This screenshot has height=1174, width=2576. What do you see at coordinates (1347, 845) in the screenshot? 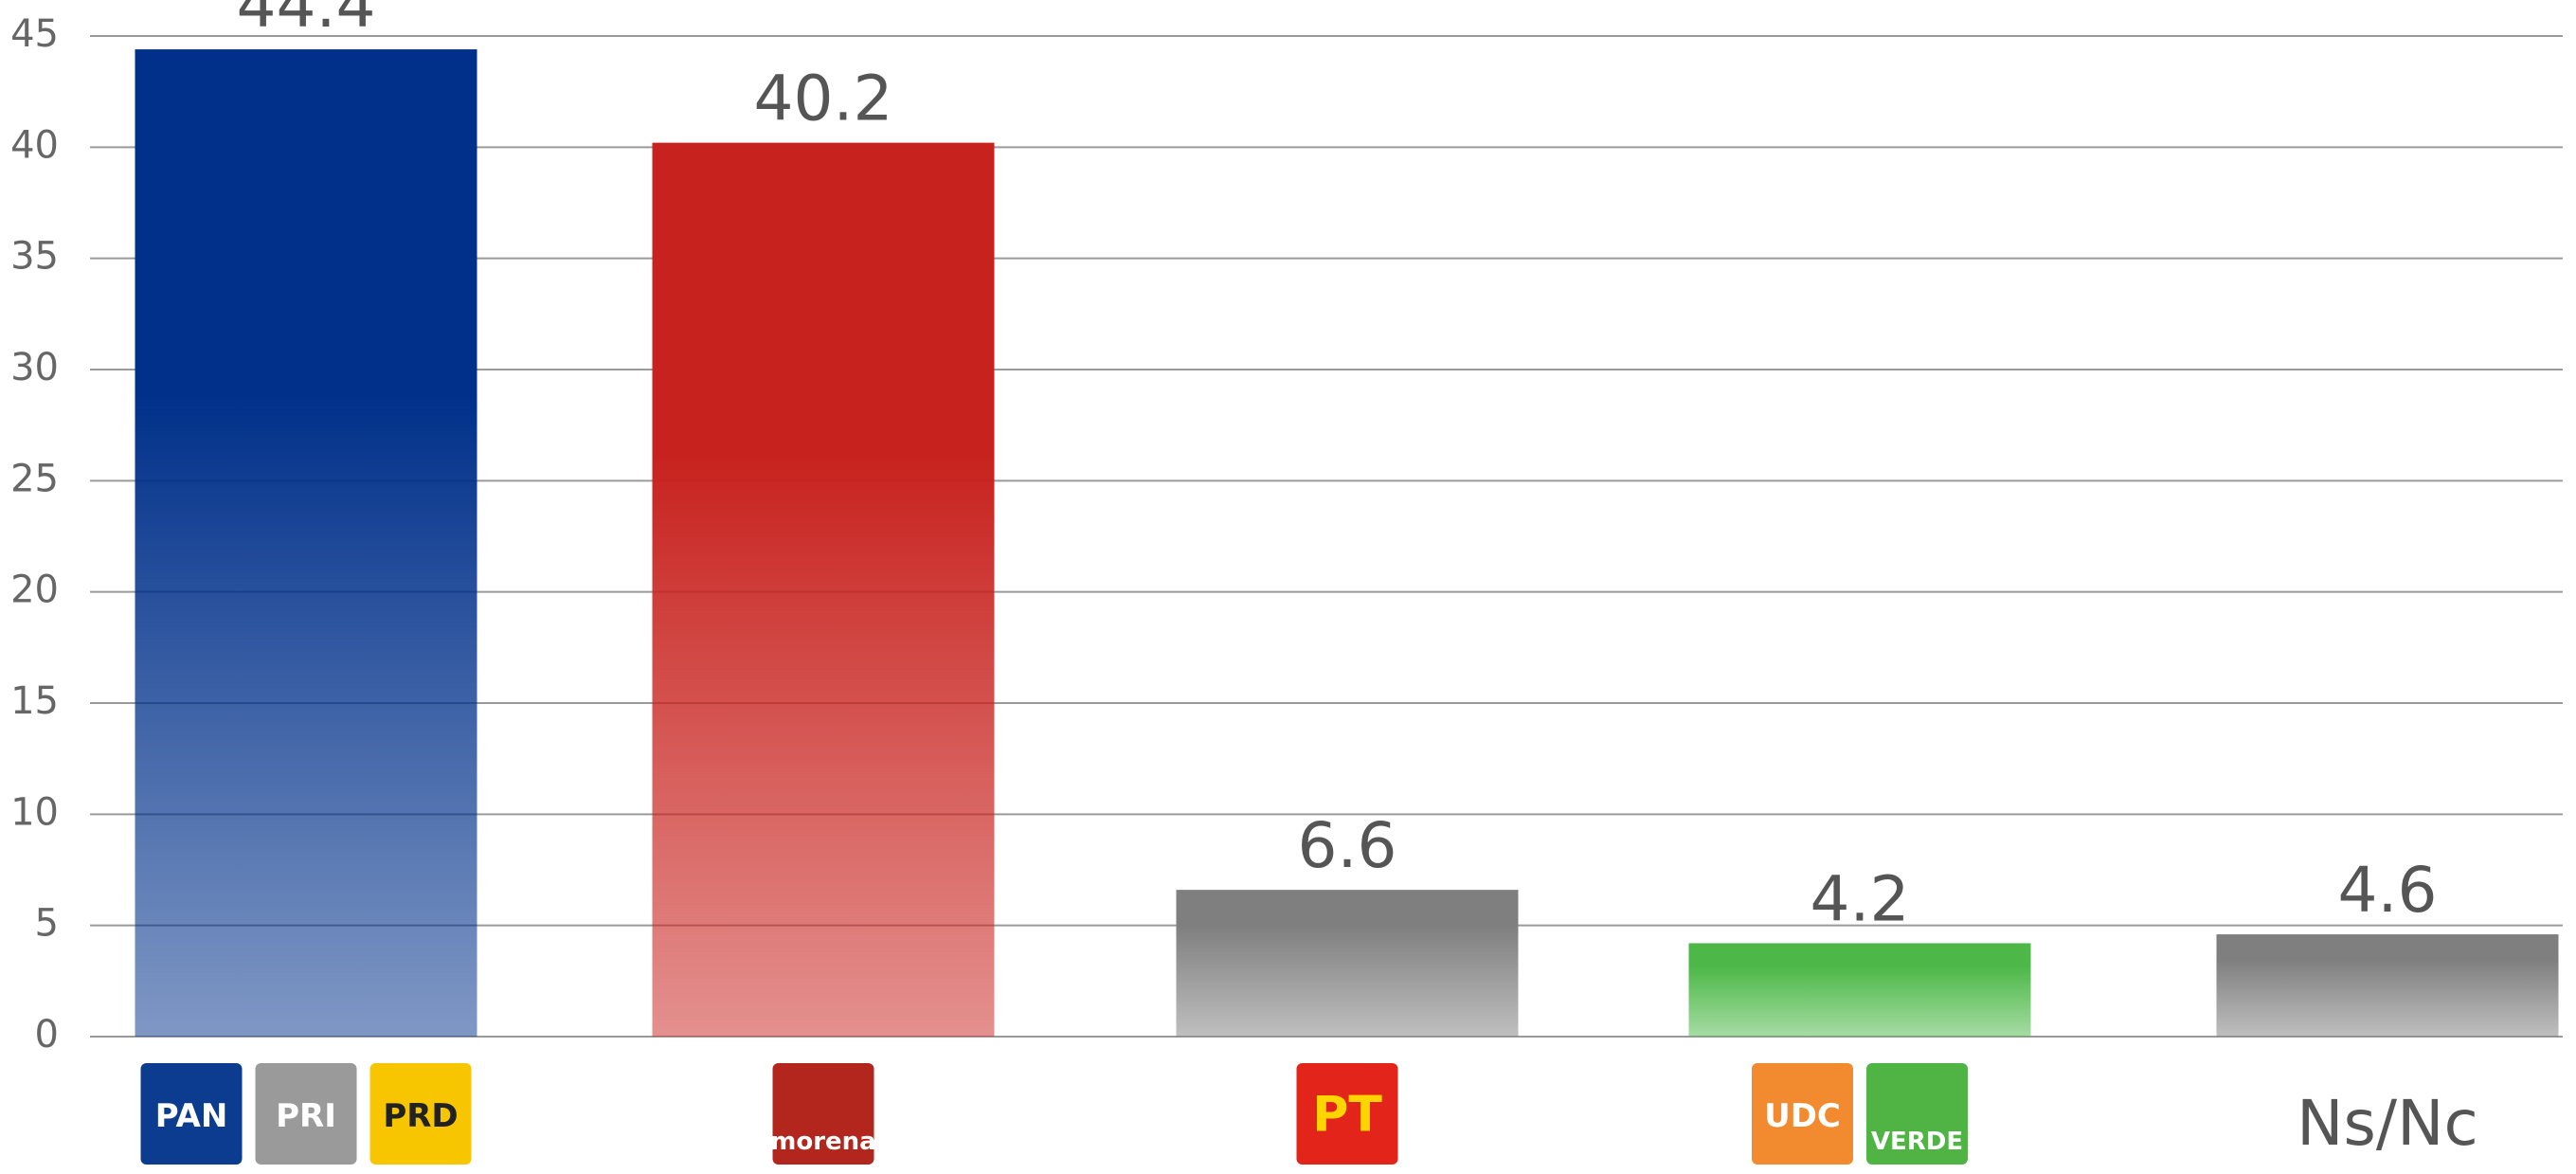
I see `value-label: 6.6` at bounding box center [1347, 845].